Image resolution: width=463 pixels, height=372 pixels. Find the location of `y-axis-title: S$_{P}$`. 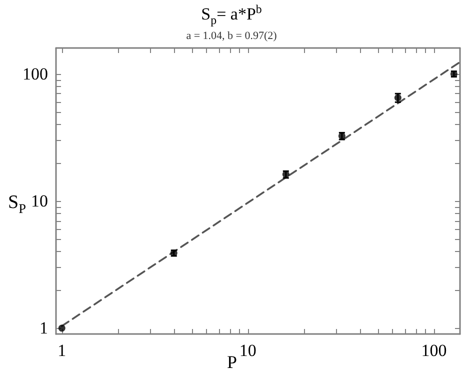

y-axis-title: S$_{P}$ is located at coordinates (17, 204).